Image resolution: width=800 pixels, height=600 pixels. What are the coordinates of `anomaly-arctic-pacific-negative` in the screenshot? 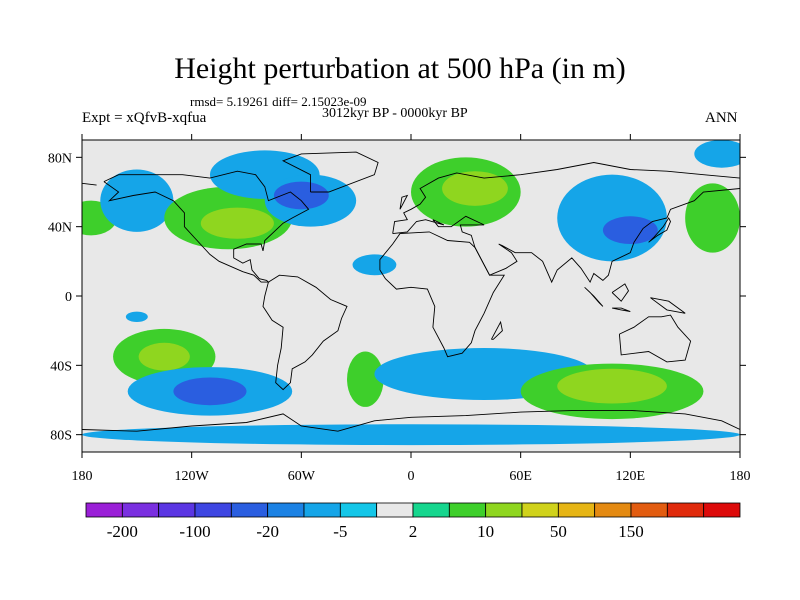 It's located at (717, 154).